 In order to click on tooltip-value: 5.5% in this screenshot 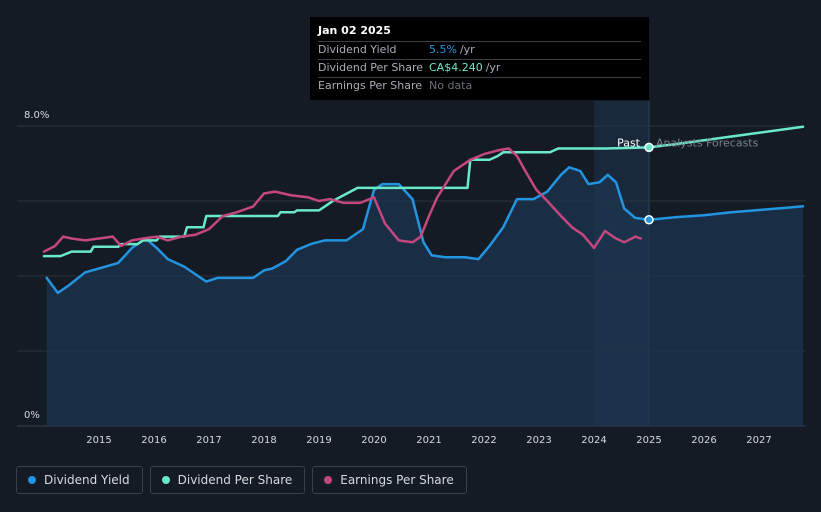, I will do `click(443, 49)`.